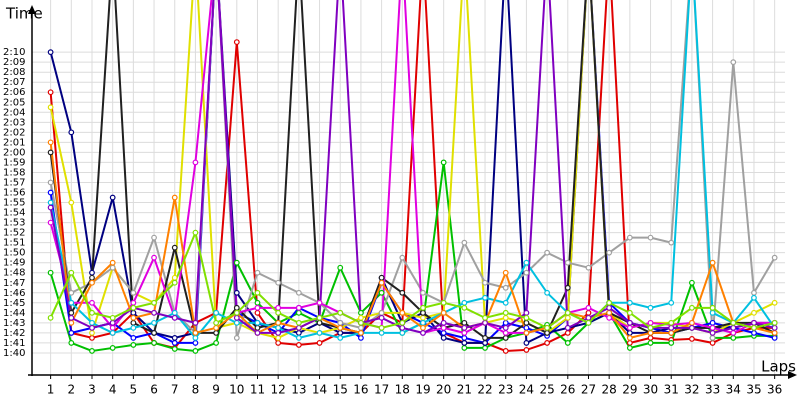 Image resolution: width=800 pixels, height=400 pixels. Describe the element at coordinates (14, 263) in the screenshot. I see `y-tick-label: 1:49` at that location.